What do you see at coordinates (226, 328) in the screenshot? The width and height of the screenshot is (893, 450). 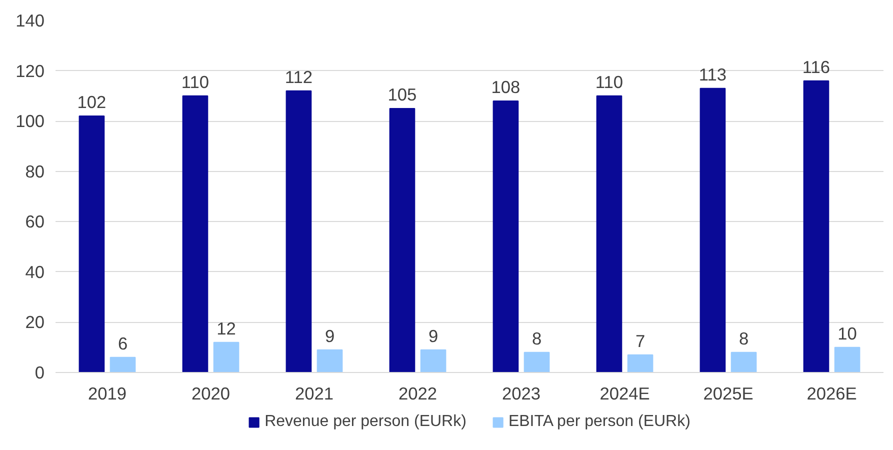 I see `data-label: 12` at bounding box center [226, 328].